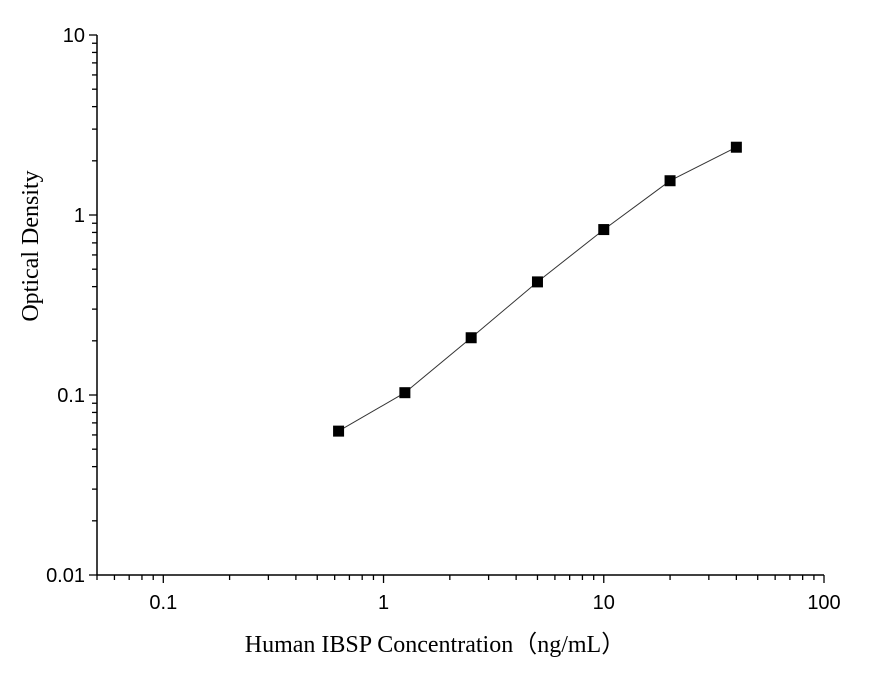 The width and height of the screenshot is (879, 674). I want to click on x-tick-label: 100, so click(823, 603).